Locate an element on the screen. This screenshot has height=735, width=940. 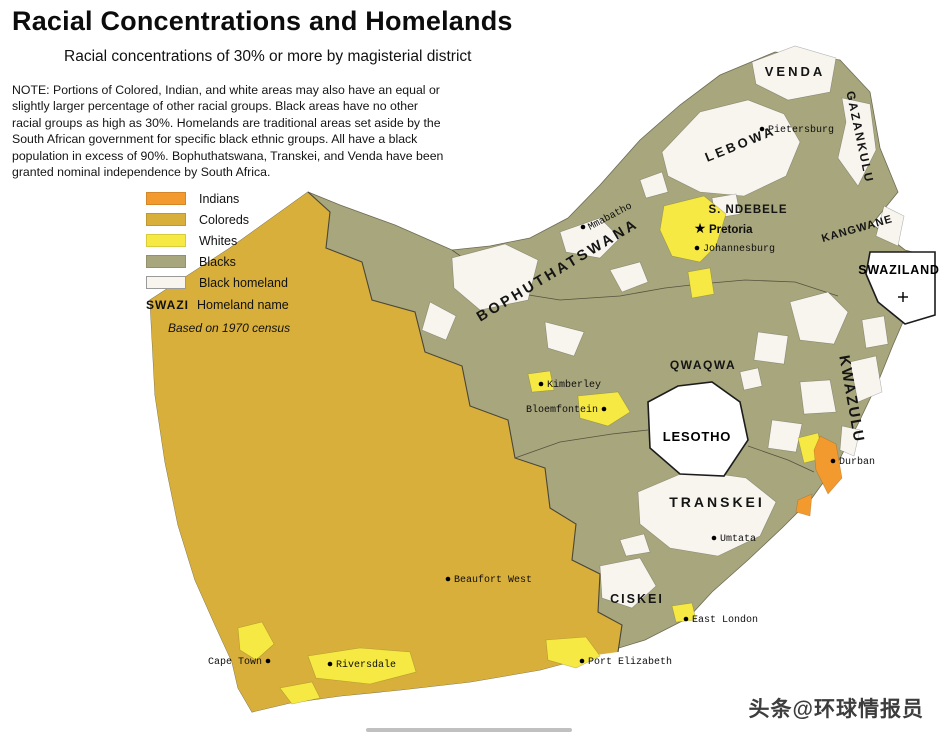
city-dot-pietersburg is located at coordinates (762, 129).